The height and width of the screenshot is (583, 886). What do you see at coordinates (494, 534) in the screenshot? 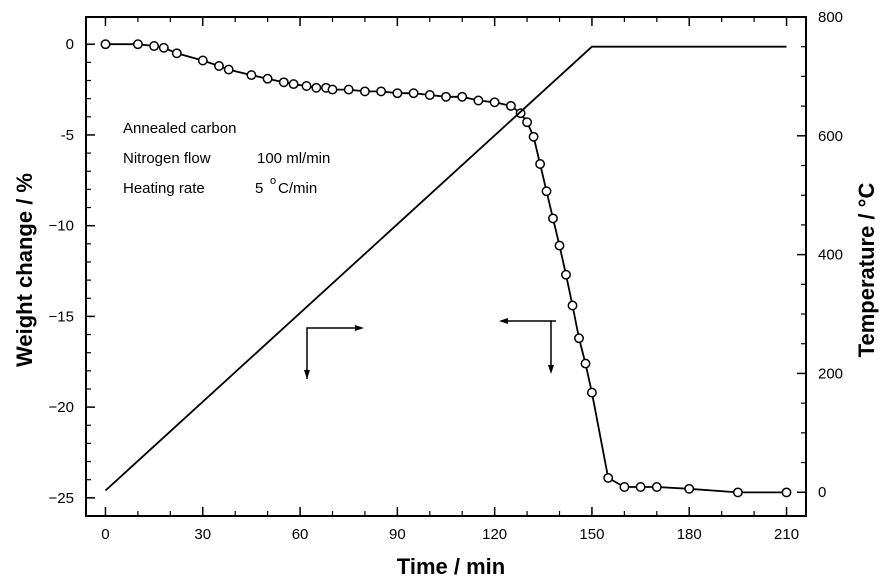
I see `x-tick-label: 120` at bounding box center [494, 534].